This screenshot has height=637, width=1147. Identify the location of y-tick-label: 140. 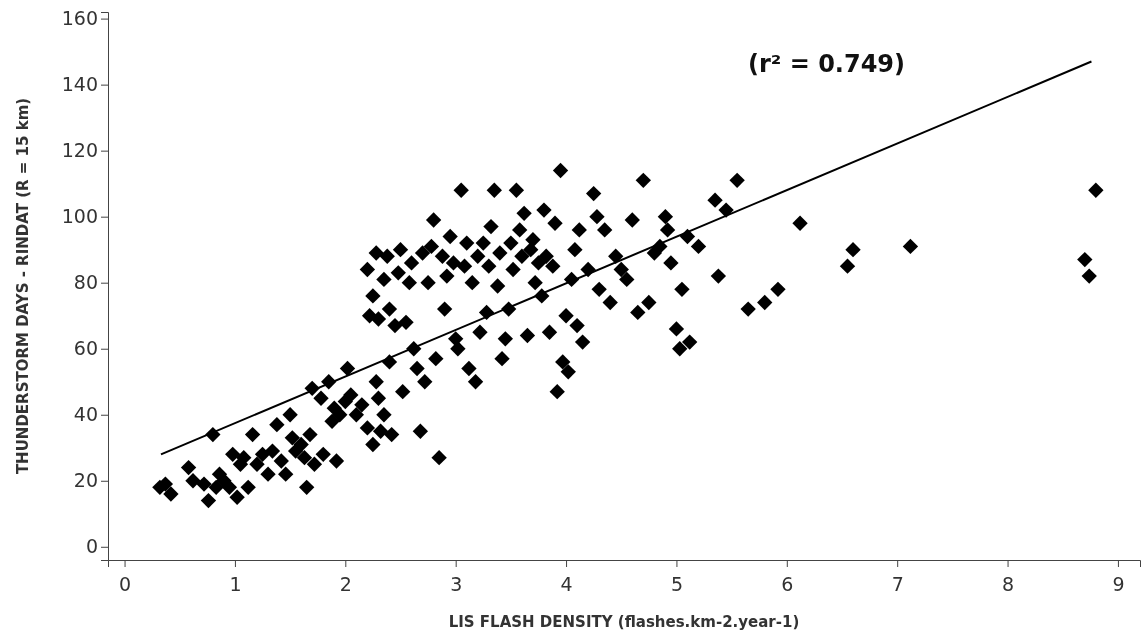
(79, 84).